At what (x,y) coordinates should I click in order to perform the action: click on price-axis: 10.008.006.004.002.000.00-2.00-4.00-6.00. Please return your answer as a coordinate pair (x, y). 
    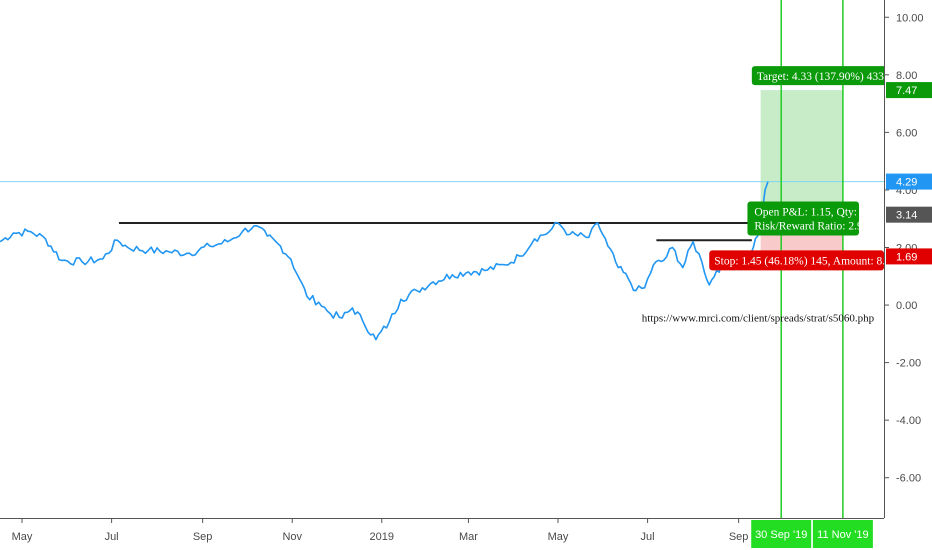
    Looking at the image, I should click on (904, 248).